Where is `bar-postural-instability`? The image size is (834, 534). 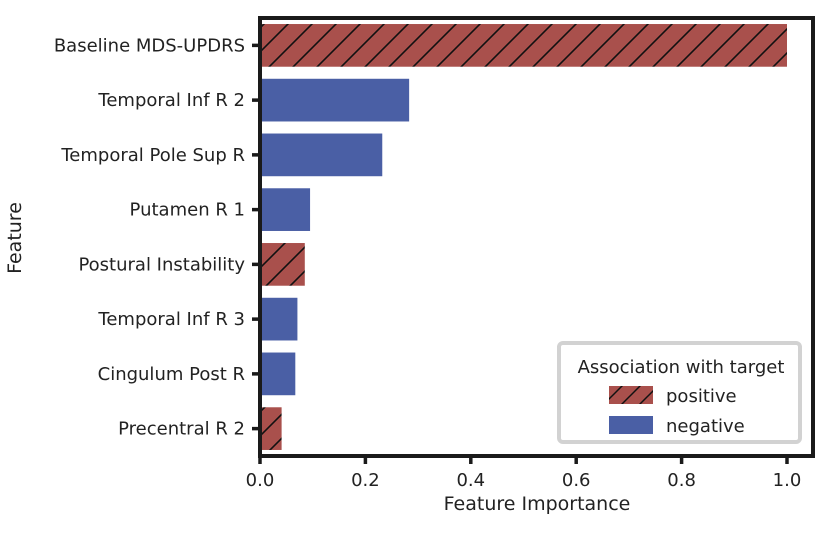 bar-postural-instability is located at coordinates (282, 264).